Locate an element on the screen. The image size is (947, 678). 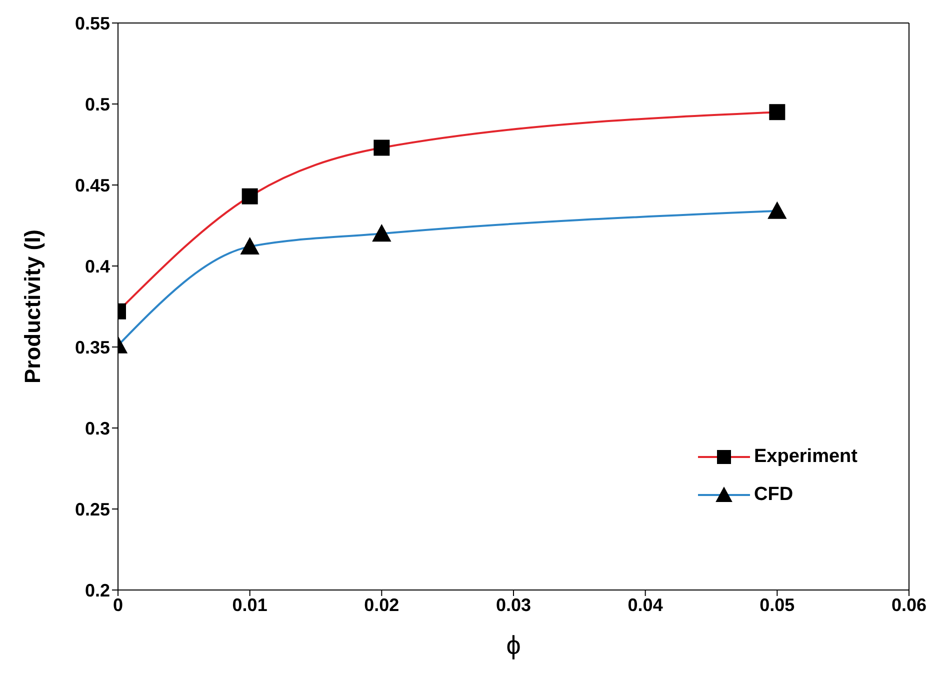
y-axis-title: Productivity (I) is located at coordinates (32, 306).